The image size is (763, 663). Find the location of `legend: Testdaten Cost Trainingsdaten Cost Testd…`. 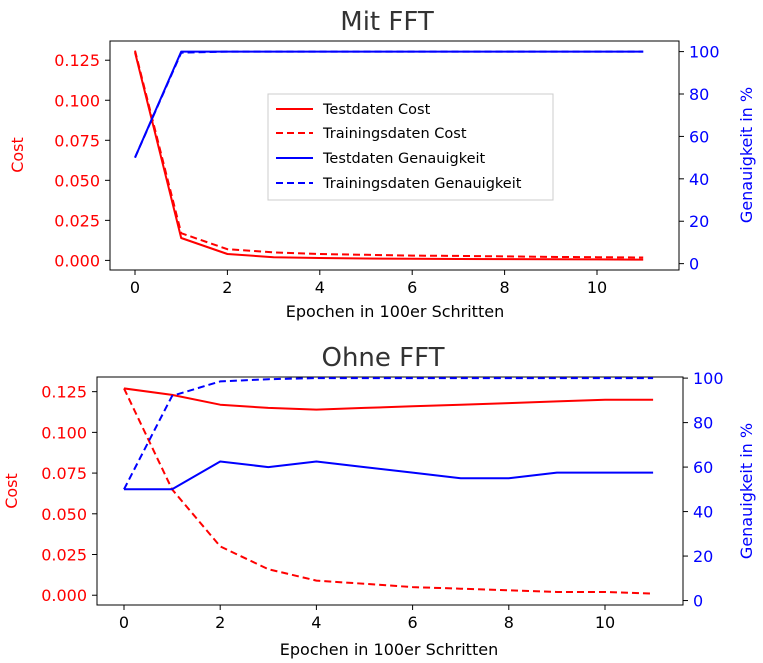

legend: Testdaten Cost Trainingsdaten Cost Testd… is located at coordinates (410, 147).